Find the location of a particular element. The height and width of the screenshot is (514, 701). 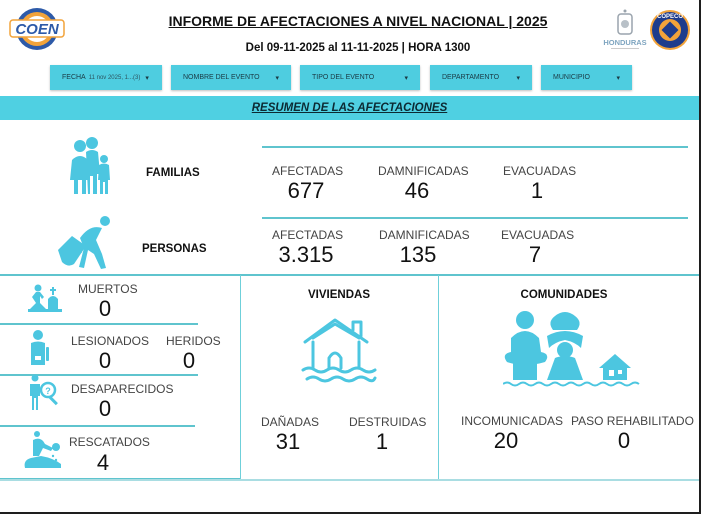

familias-afectadas-value: 677 is located at coordinates (306, 190).